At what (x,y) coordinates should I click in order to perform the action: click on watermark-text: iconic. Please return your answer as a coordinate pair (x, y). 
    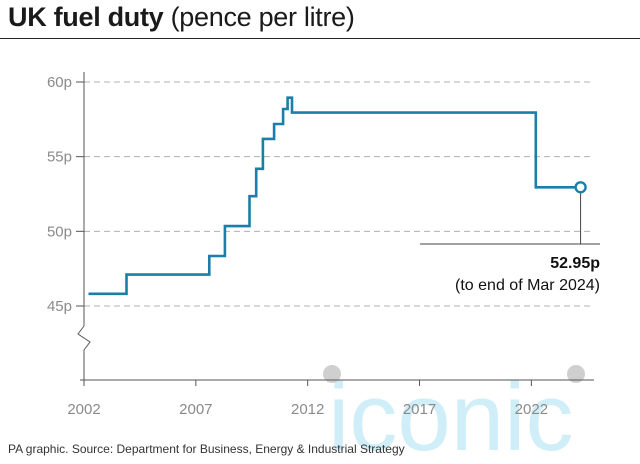
    Looking at the image, I should click on (450, 414).